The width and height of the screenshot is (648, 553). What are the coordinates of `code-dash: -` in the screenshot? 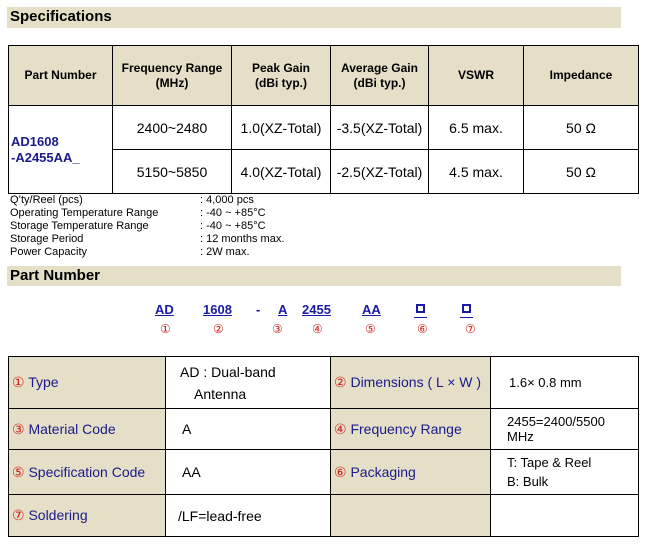 It's located at (258, 309).